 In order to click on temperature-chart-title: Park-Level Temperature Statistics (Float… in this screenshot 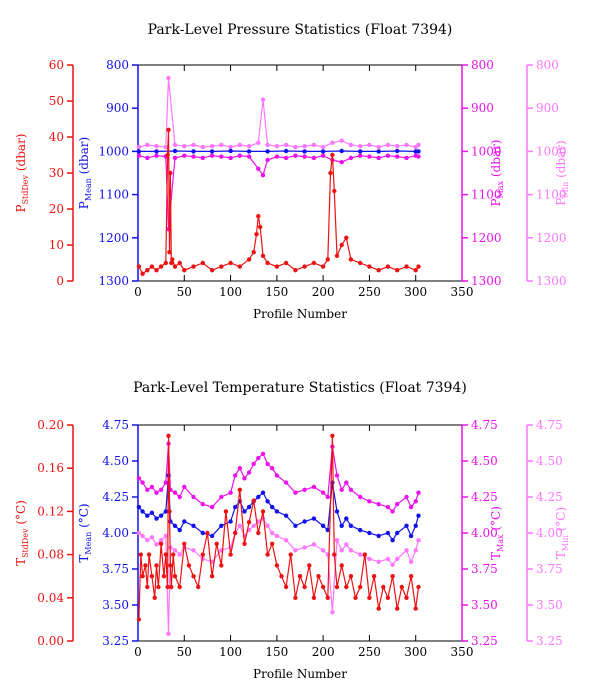, I will do `click(300, 388)`.